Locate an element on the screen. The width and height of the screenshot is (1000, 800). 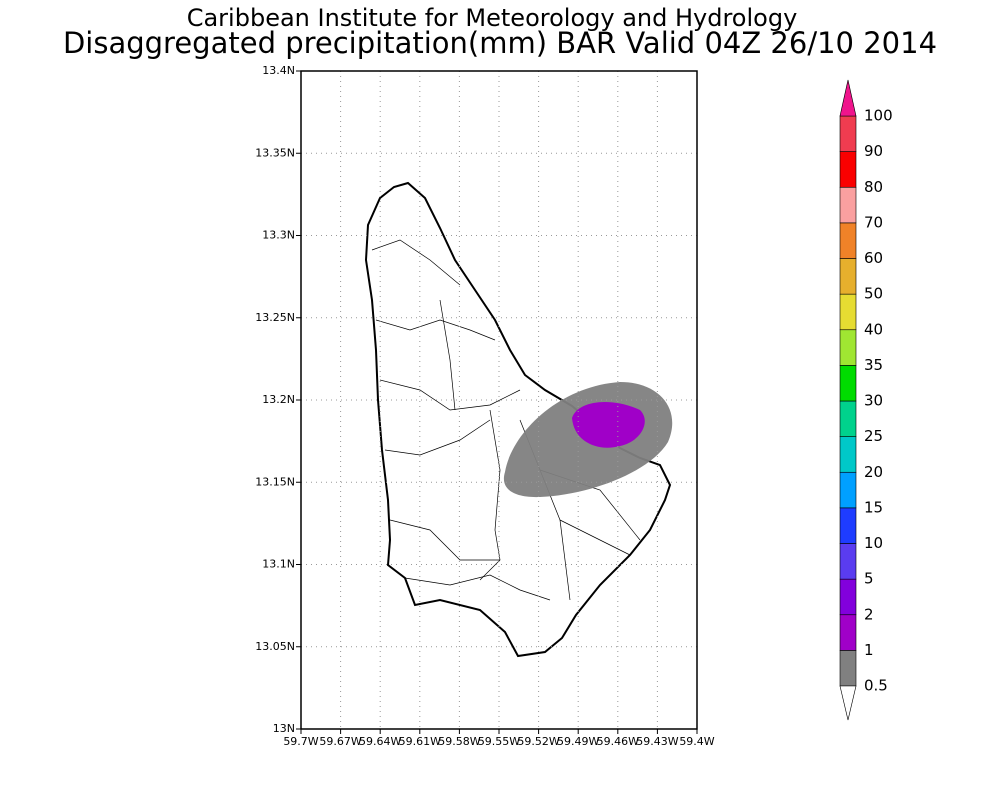
x-tick-label: 59.58W is located at coordinates (459, 741).